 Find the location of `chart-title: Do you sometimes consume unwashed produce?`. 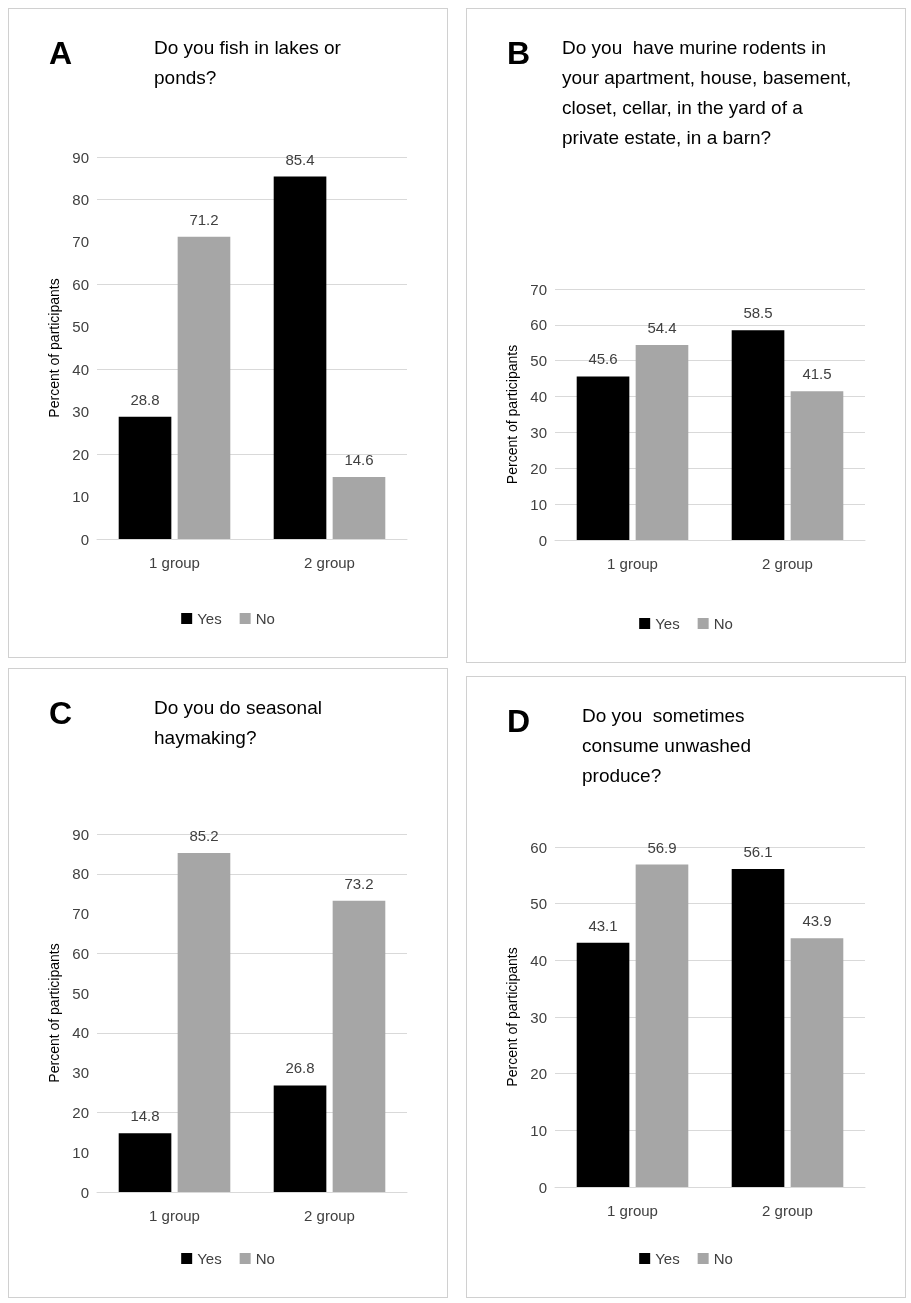

chart-title: Do you sometimes consume unwashed produce? is located at coordinates (669, 745).